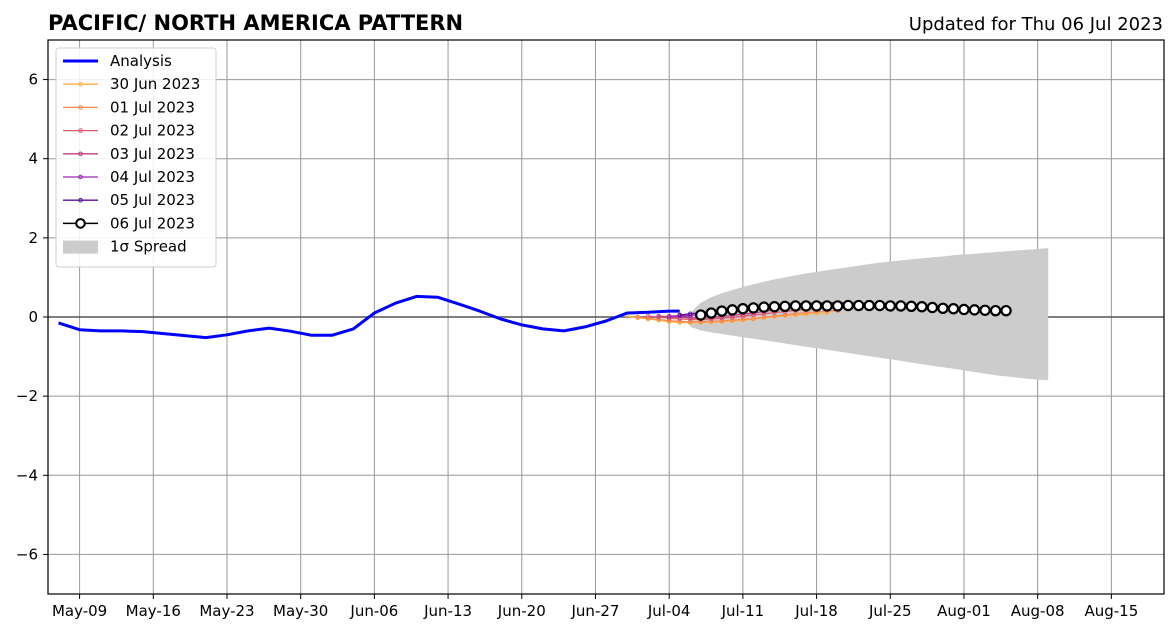 The image size is (1176, 633). I want to click on x-tick-label: Jul-04, so click(669, 611).